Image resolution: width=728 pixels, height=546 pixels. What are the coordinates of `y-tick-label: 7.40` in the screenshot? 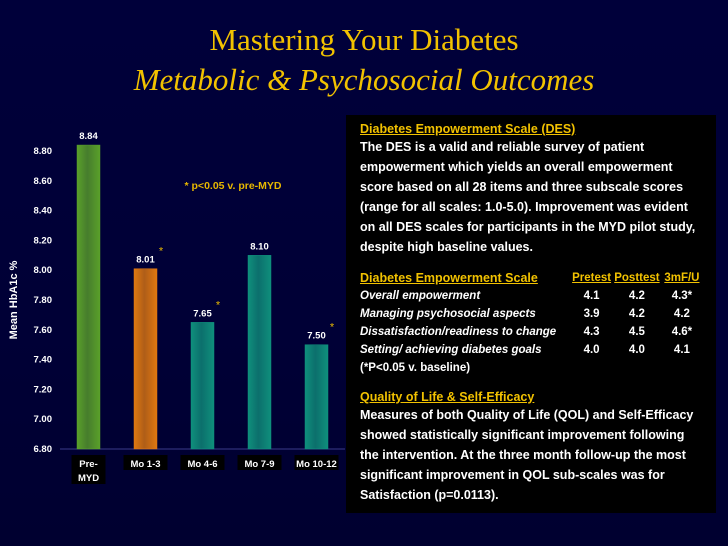 It's located at (43, 360).